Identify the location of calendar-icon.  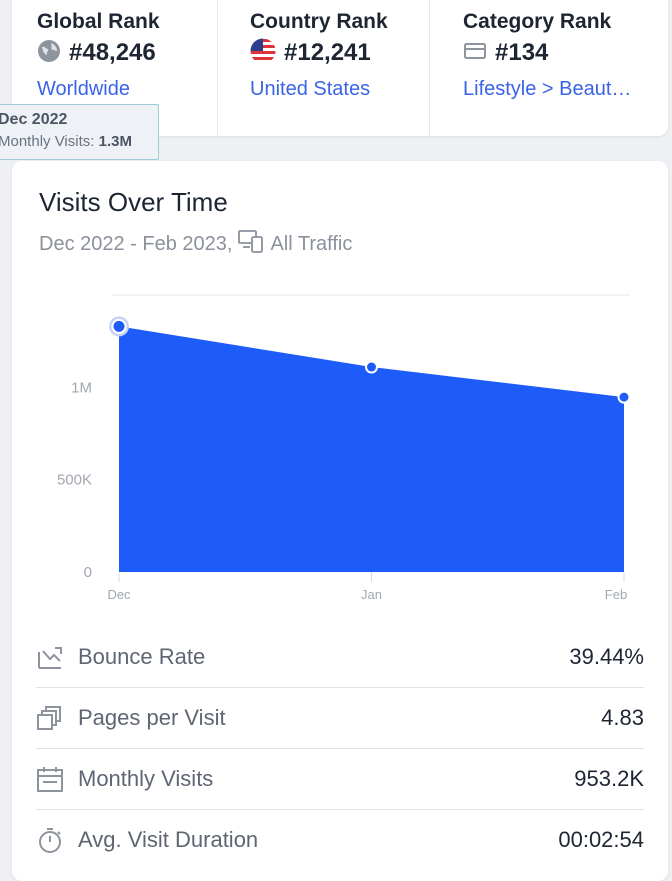
(50, 779).